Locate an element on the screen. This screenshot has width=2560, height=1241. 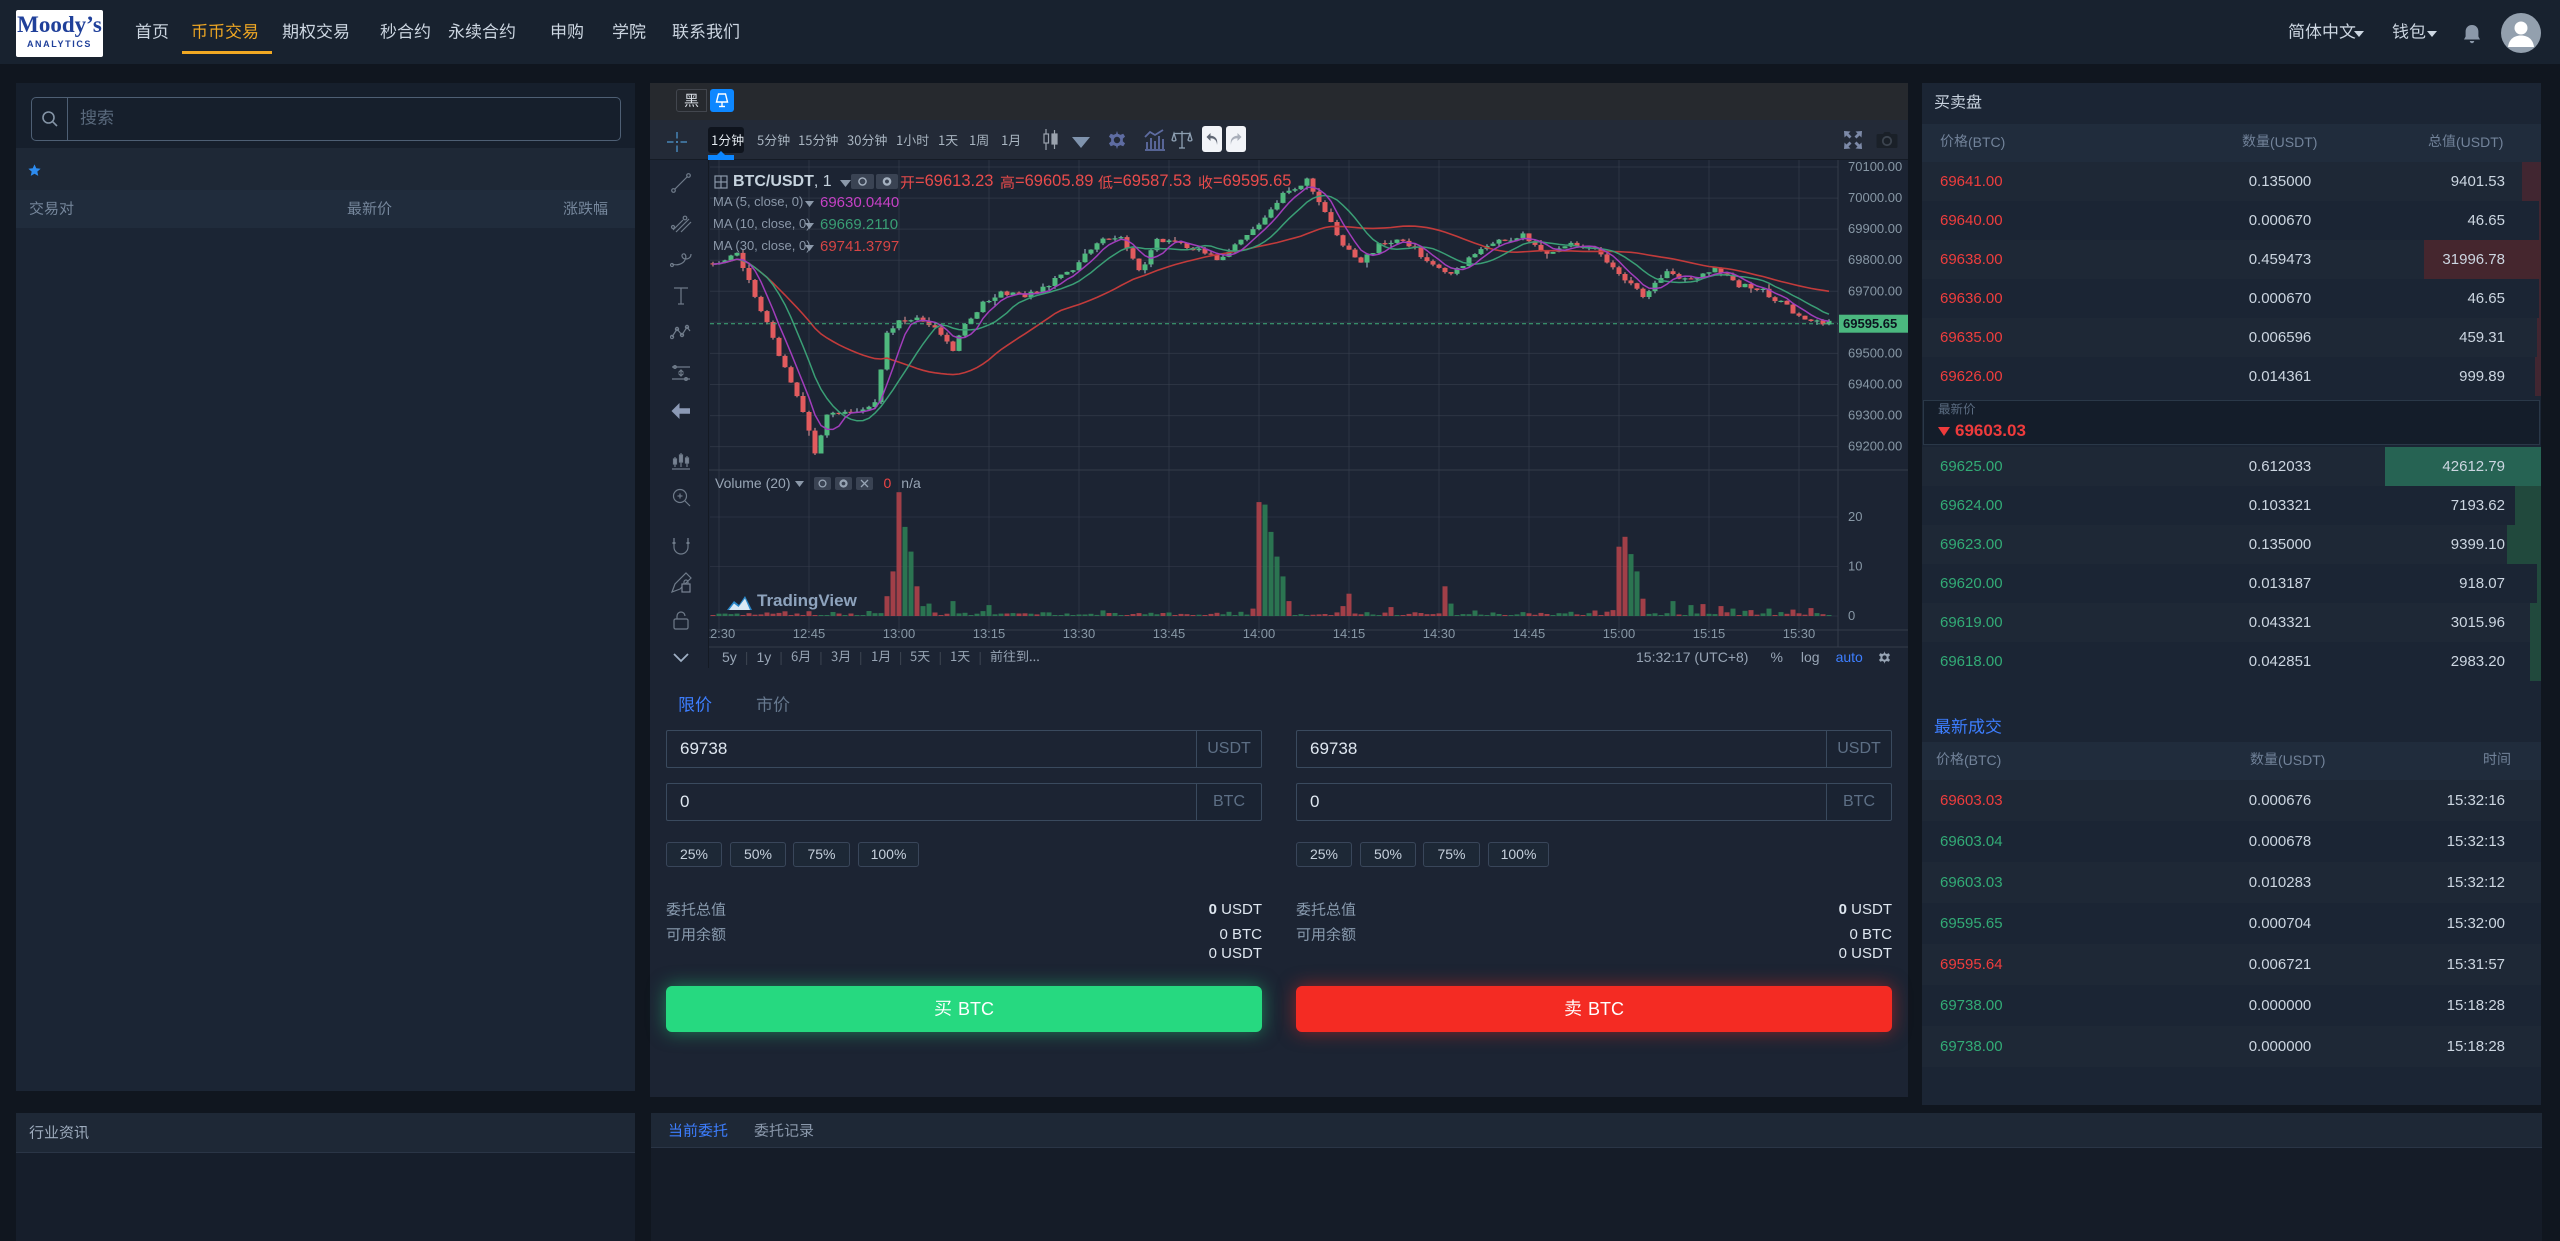
svg-text: 13:00 is located at coordinates (899, 633).